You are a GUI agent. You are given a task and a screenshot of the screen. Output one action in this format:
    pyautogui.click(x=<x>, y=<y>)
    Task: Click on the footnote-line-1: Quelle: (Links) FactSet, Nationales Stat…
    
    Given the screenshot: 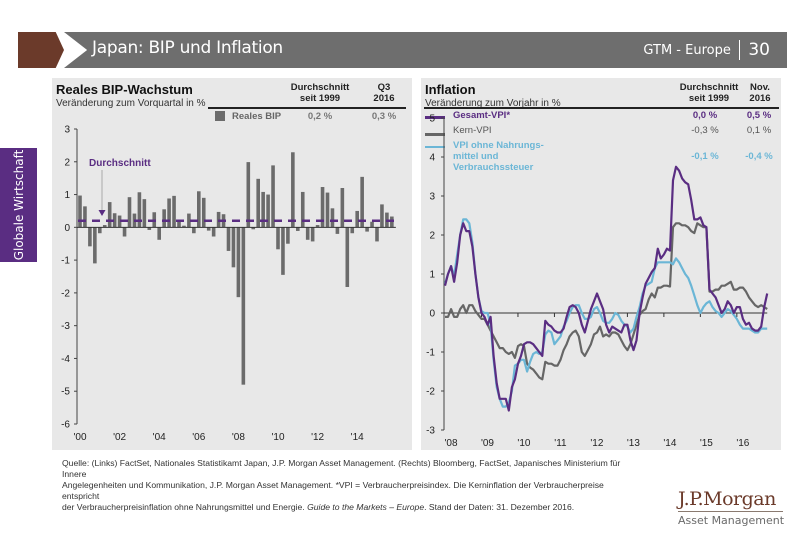 What is the action you would take?
    pyautogui.click(x=341, y=468)
    